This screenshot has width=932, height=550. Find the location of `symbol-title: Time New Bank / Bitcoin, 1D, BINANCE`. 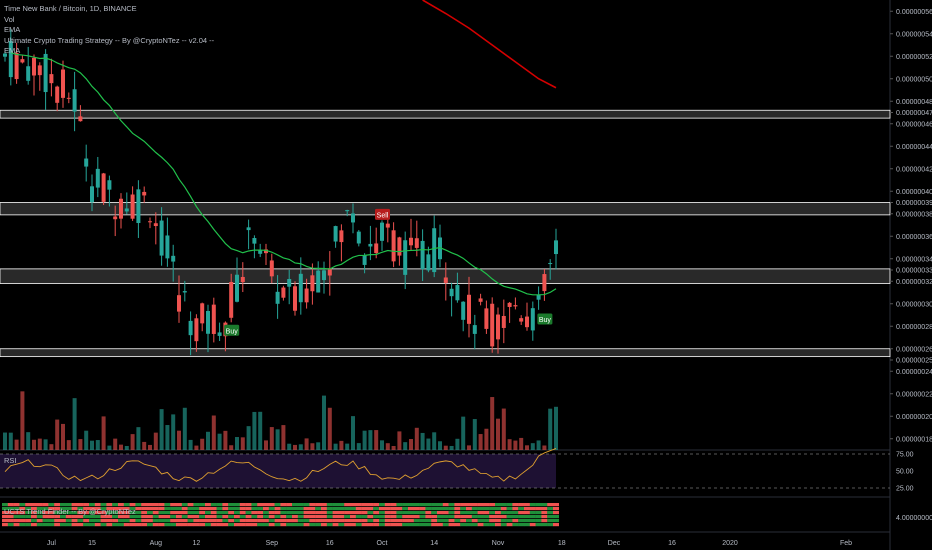

symbol-title: Time New Bank / Bitcoin, 1D, BINANCE is located at coordinates (70, 8).